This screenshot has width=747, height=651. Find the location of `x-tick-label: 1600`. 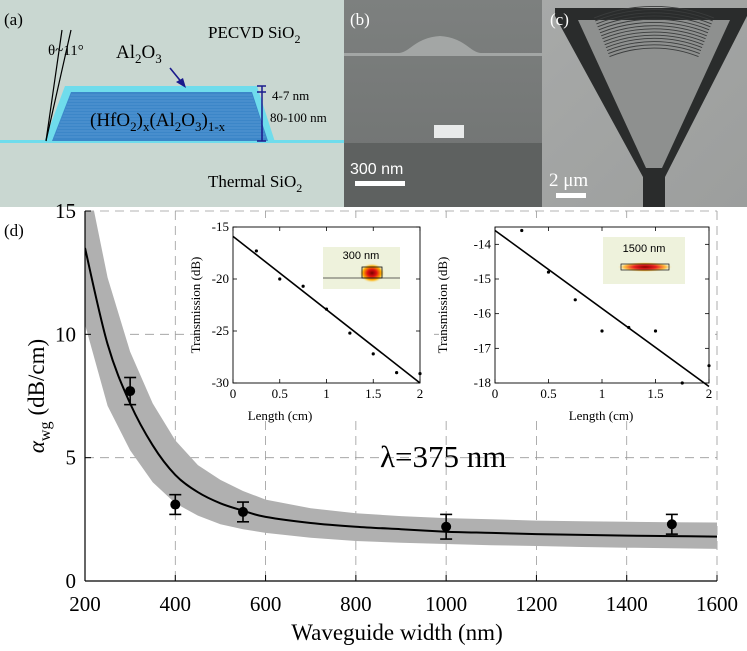

x-tick-label: 1600 is located at coordinates (717, 604).